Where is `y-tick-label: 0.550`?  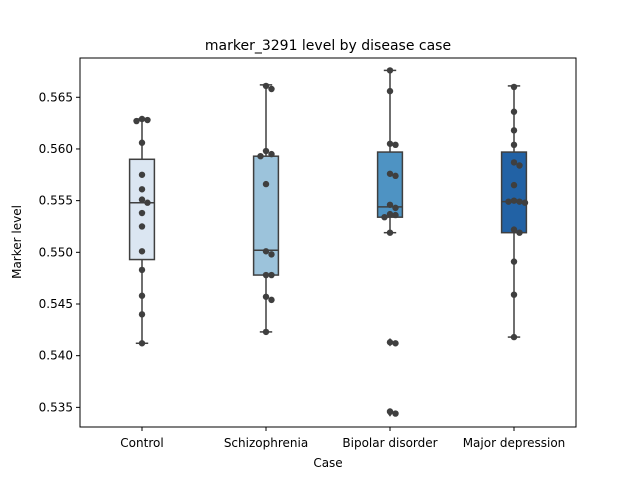 y-tick-label: 0.550 is located at coordinates (56, 252).